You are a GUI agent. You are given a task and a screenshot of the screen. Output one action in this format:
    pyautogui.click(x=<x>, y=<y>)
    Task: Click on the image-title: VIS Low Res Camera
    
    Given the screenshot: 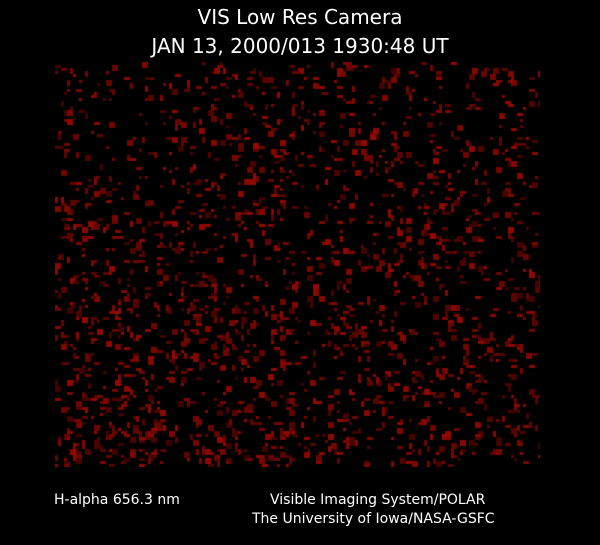 What is the action you would take?
    pyautogui.click(x=300, y=17)
    